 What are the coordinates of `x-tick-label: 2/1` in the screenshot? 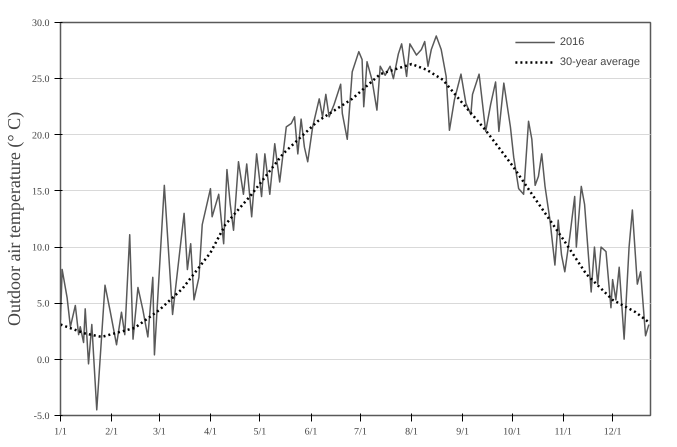 It's located at (111, 432).